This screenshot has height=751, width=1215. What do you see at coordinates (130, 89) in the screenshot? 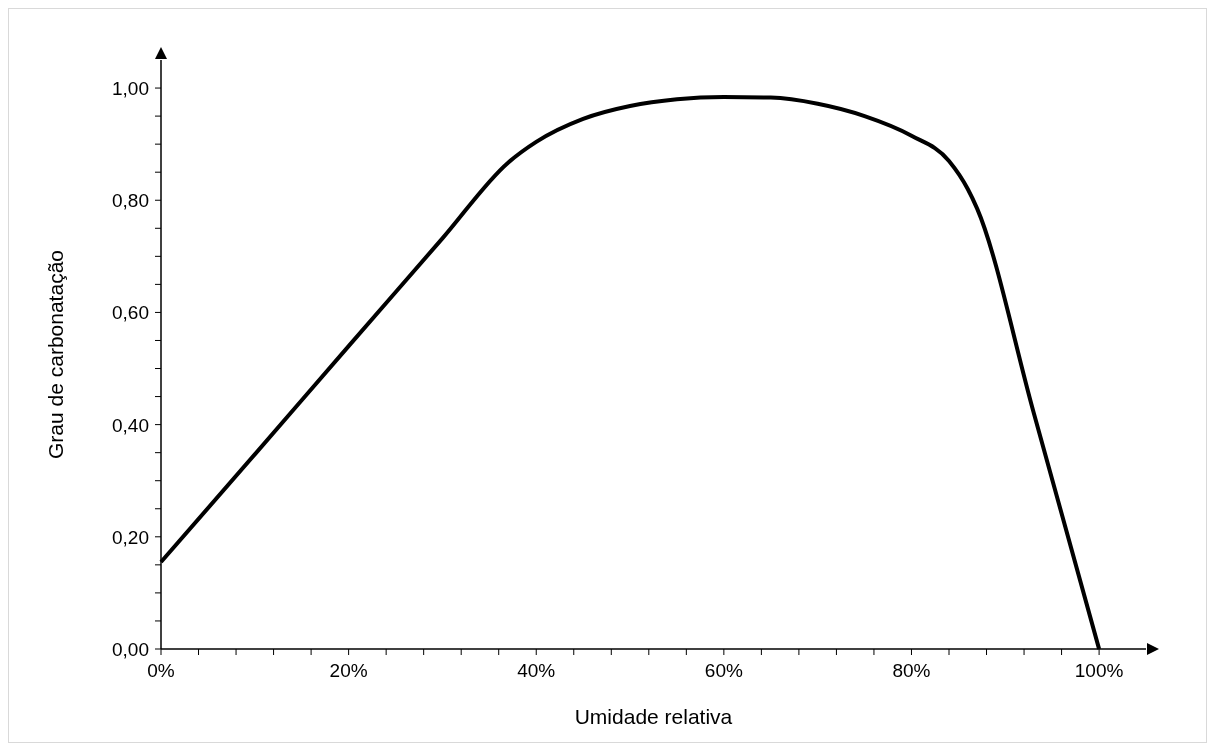
I see `y-tick-label: 1,00` at bounding box center [130, 89].